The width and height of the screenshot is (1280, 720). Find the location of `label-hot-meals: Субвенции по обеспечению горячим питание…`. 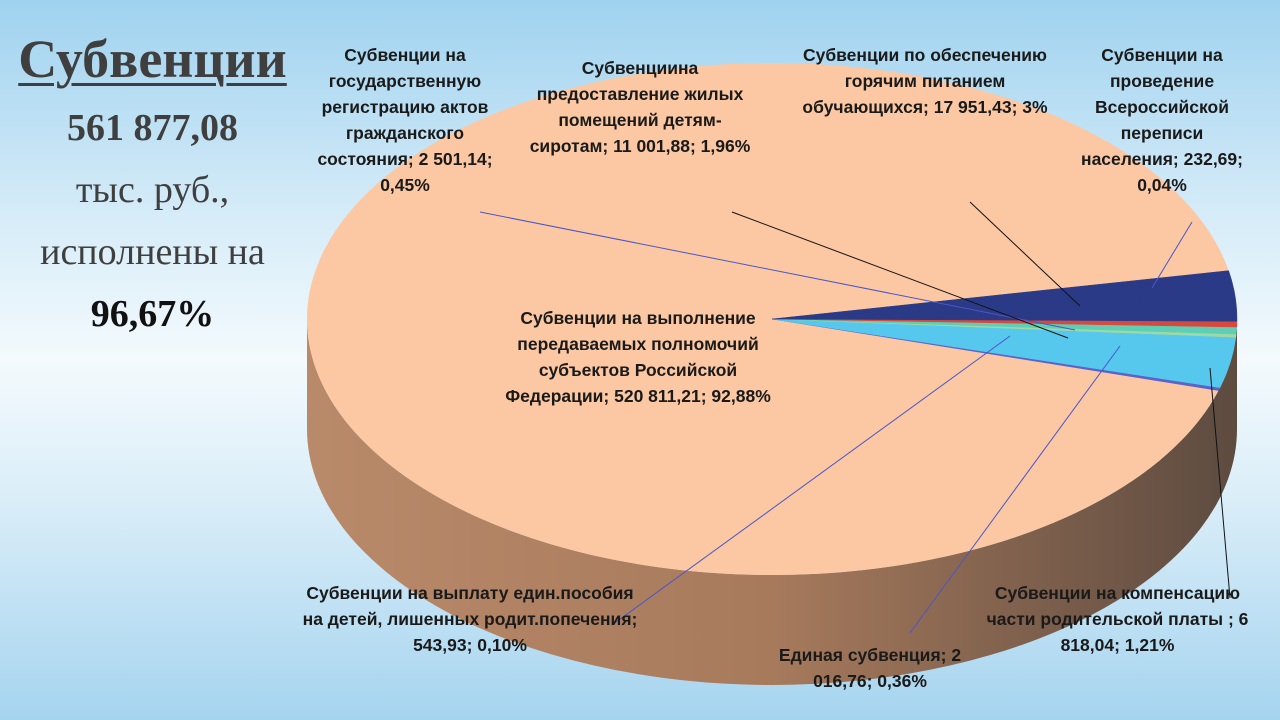

label-hot-meals: Субвенции по обеспечению горячим питание… is located at coordinates (925, 81).